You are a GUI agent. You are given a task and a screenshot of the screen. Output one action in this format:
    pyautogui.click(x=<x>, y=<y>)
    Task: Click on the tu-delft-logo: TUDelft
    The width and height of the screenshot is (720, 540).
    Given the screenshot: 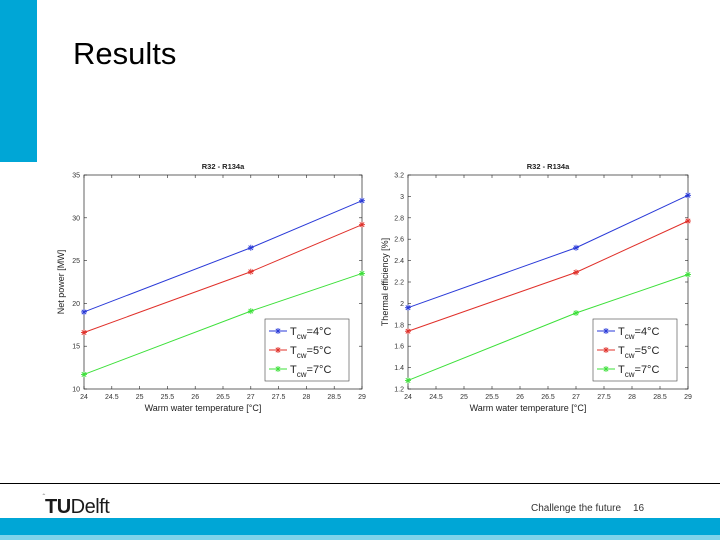 What is the action you would take?
    pyautogui.click(x=77, y=507)
    